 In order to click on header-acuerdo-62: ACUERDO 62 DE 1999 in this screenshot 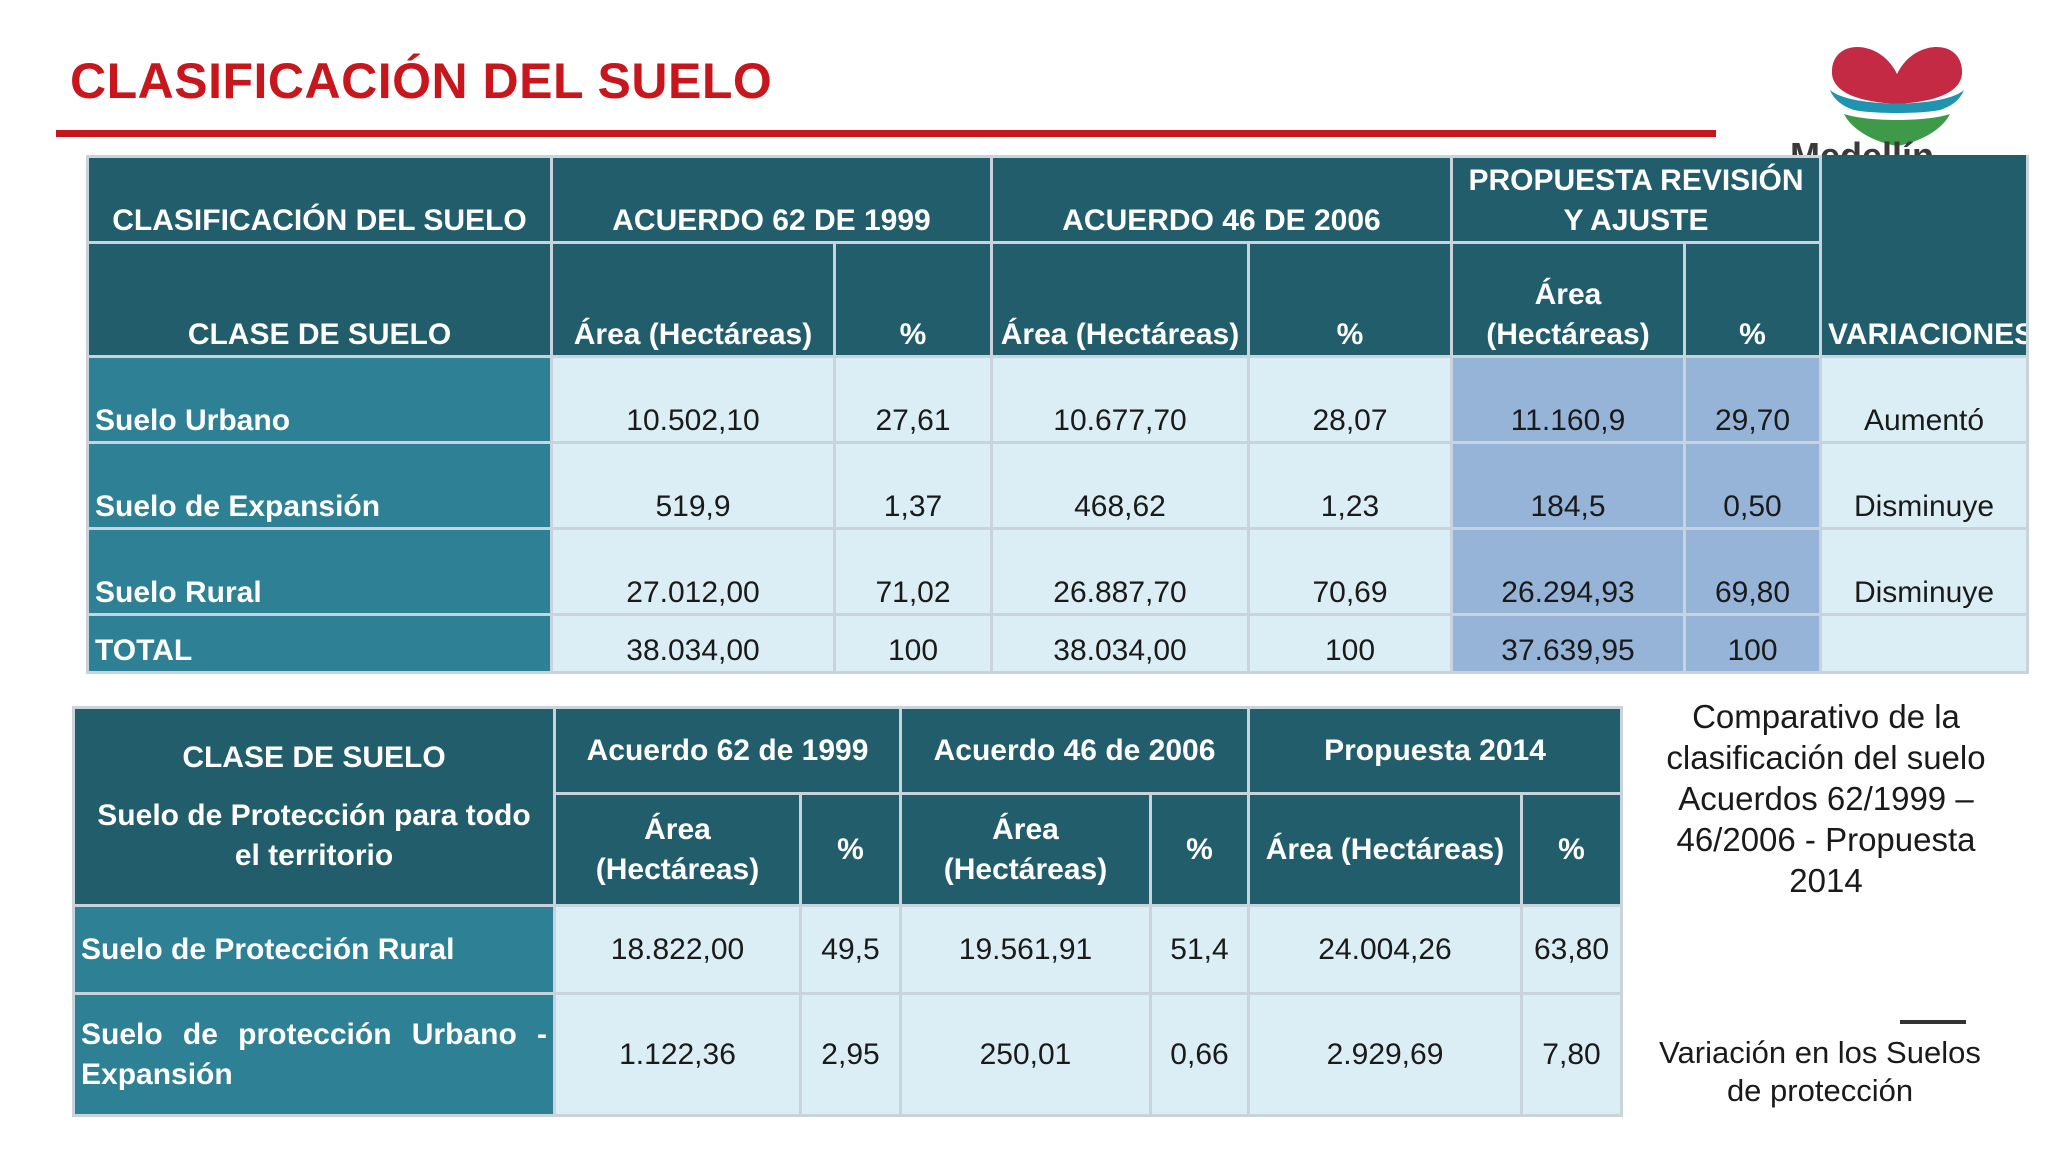, I will do `click(771, 199)`.